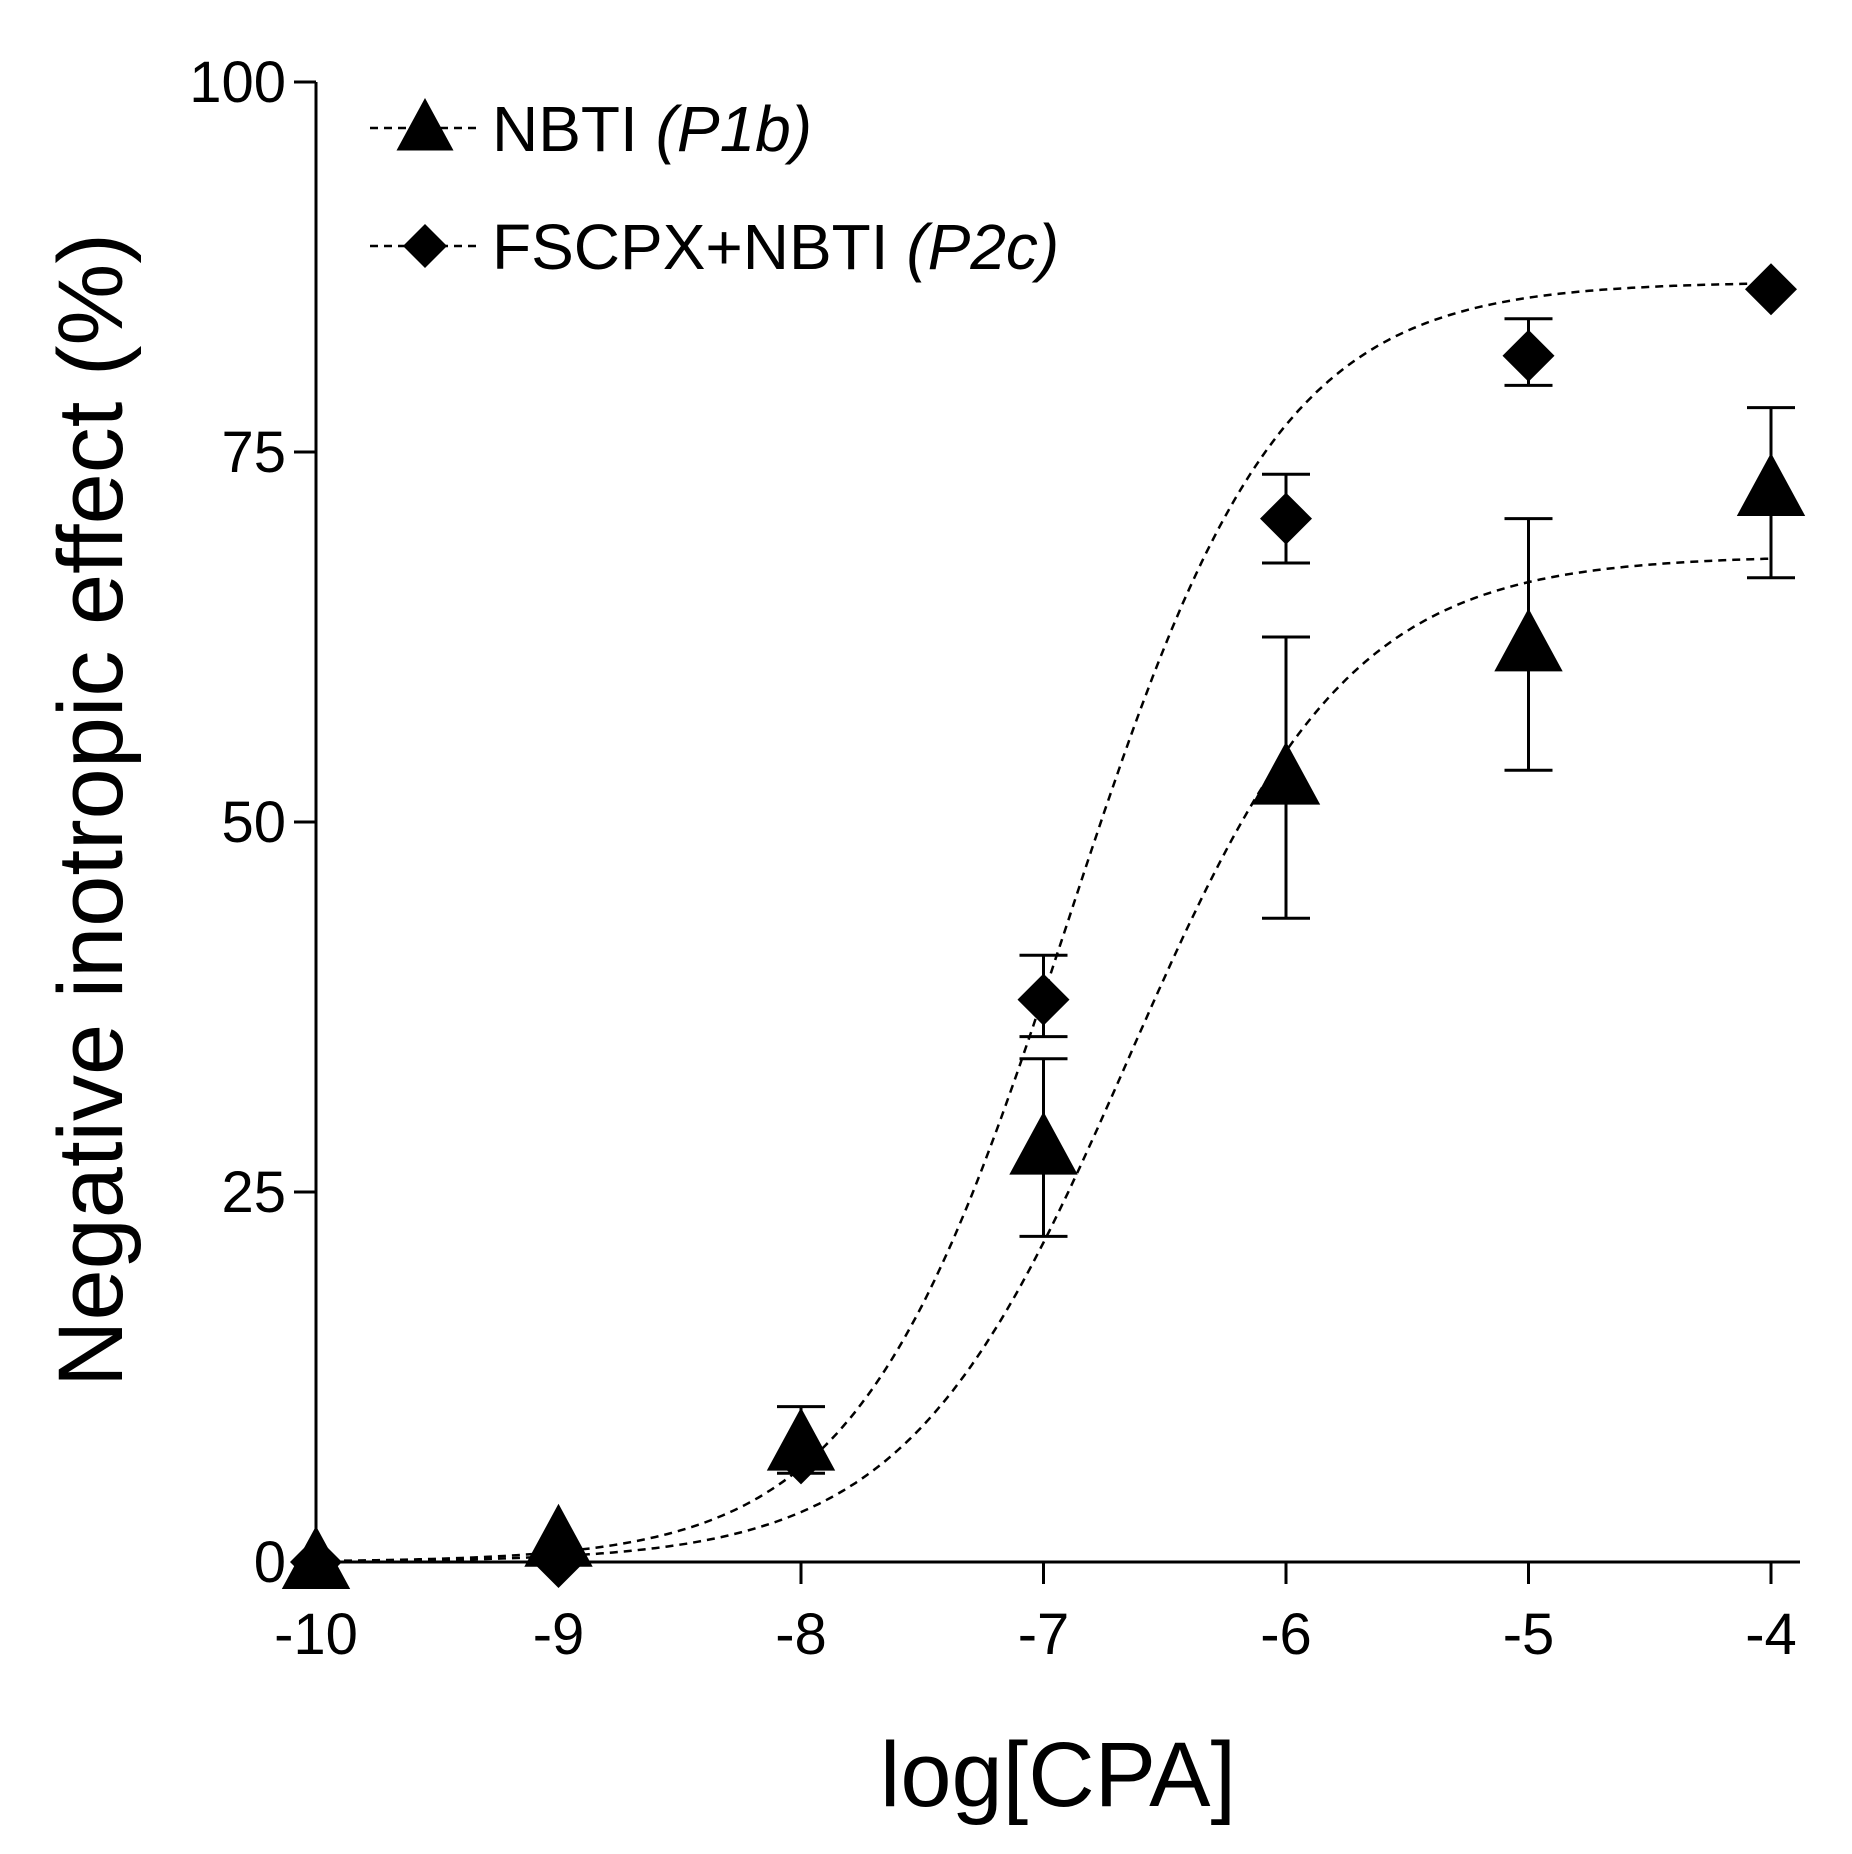 The width and height of the screenshot is (1852, 1854). Describe the element at coordinates (1044, 1634) in the screenshot. I see `x-tick-label: -7` at that location.